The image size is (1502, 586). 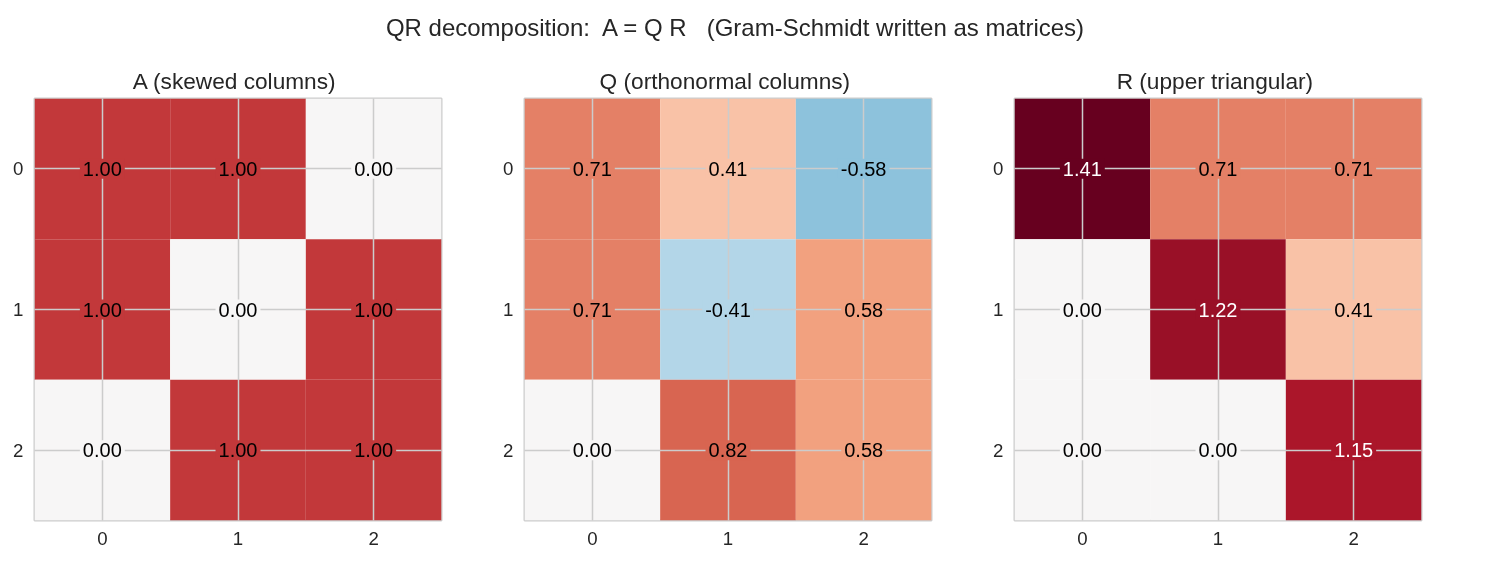 I want to click on chart-title: Q (orthonormal columns), so click(x=725, y=80).